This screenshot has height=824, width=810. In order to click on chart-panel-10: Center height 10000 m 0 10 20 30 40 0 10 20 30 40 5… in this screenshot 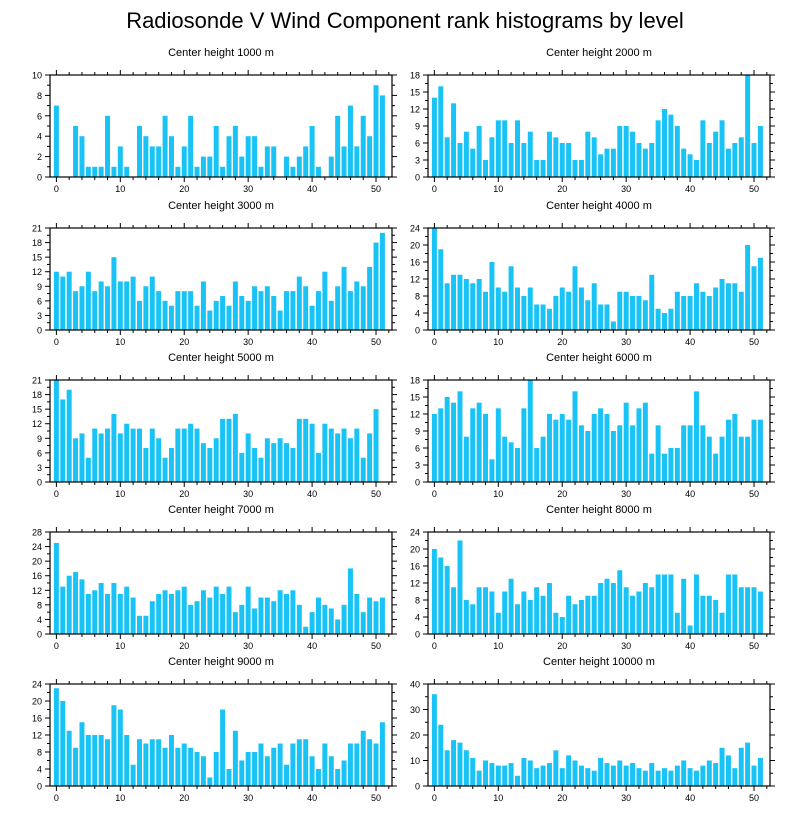, I will do `click(592, 729)`.